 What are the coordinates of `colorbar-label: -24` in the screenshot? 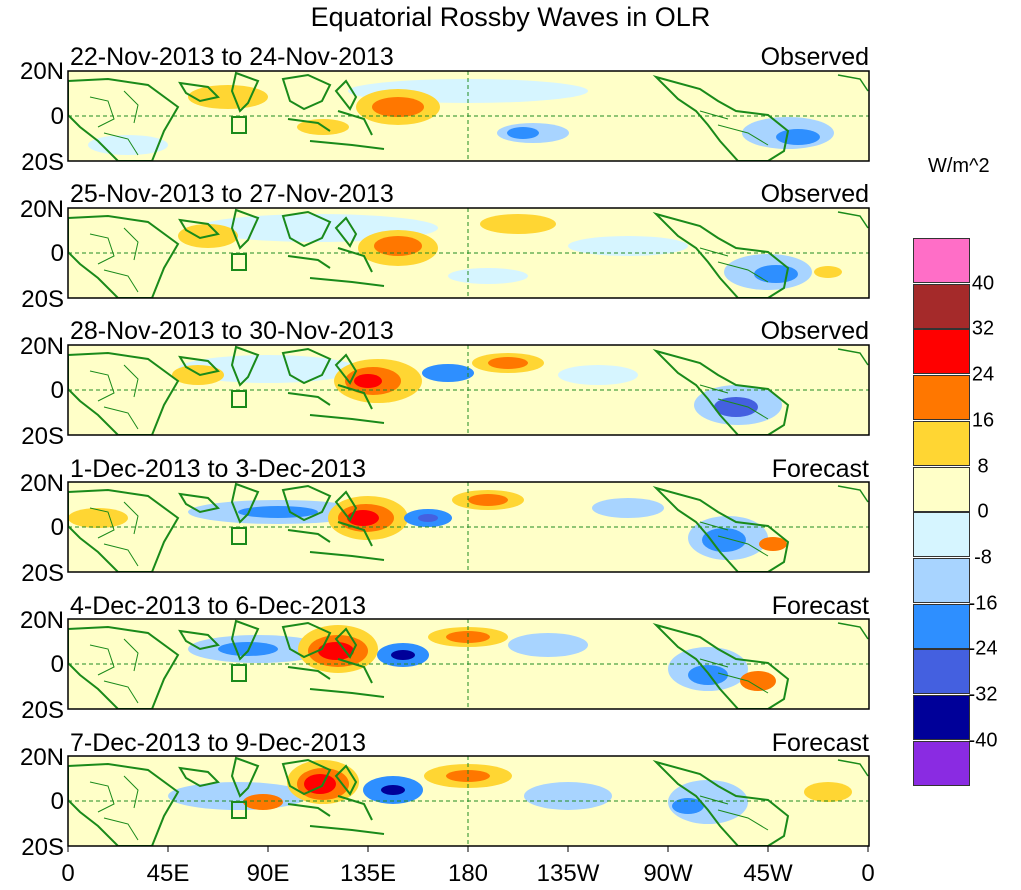 It's located at (983, 648).